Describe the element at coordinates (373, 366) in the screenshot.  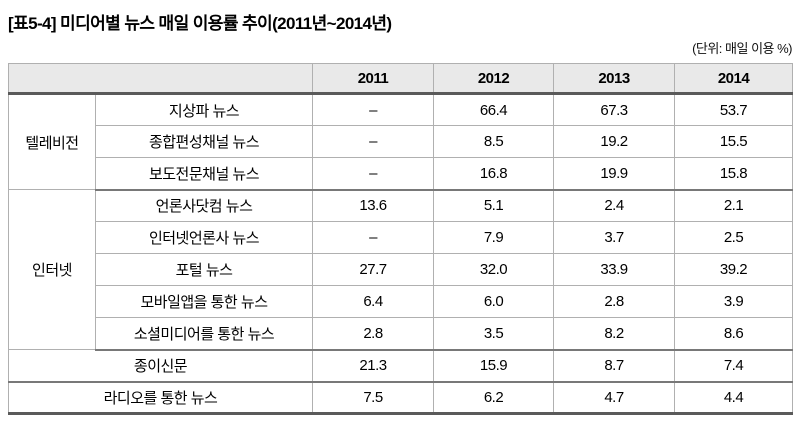
I see `value-cell: 21.3` at that location.